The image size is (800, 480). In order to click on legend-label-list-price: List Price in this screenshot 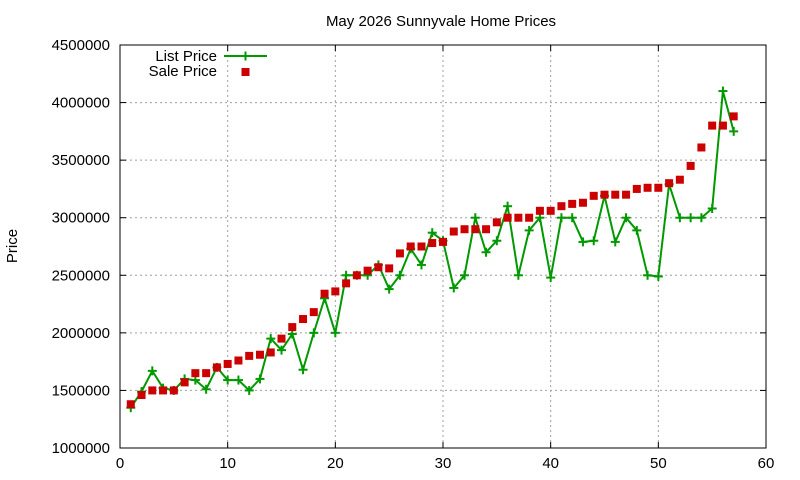, I will do `click(186, 56)`.